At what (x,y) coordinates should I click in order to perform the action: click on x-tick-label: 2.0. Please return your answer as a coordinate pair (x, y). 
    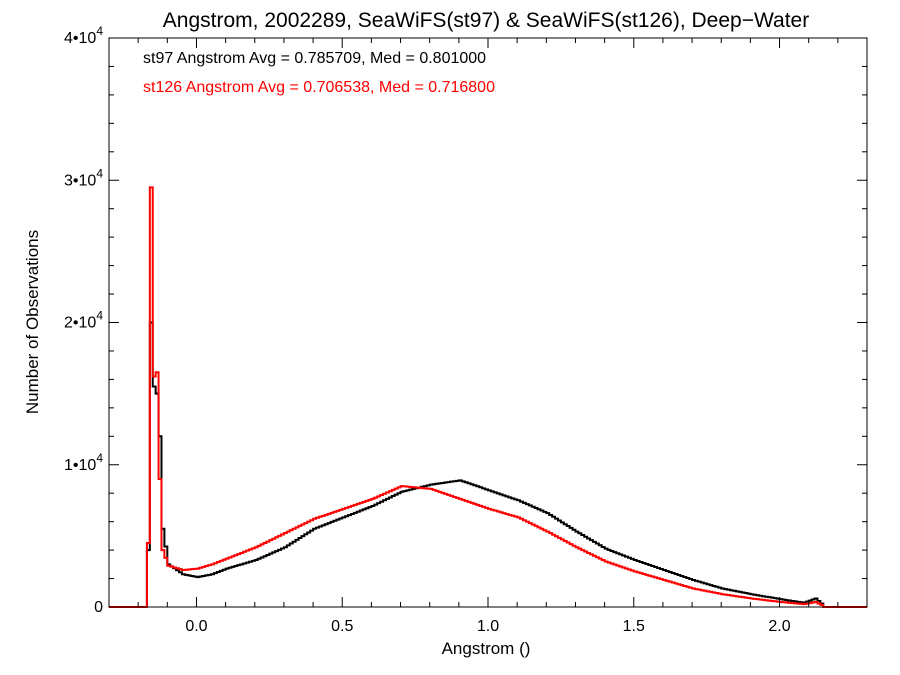
    Looking at the image, I should click on (779, 626).